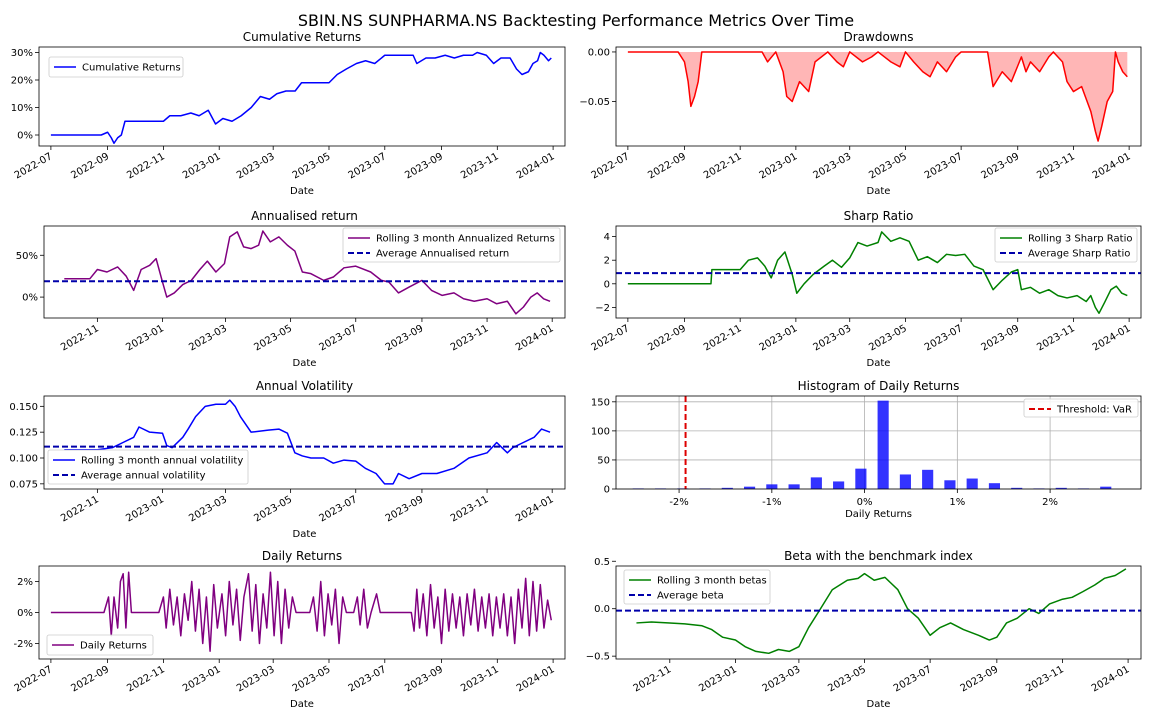  What do you see at coordinates (304, 442) in the screenshot?
I see `vol-frame` at bounding box center [304, 442].